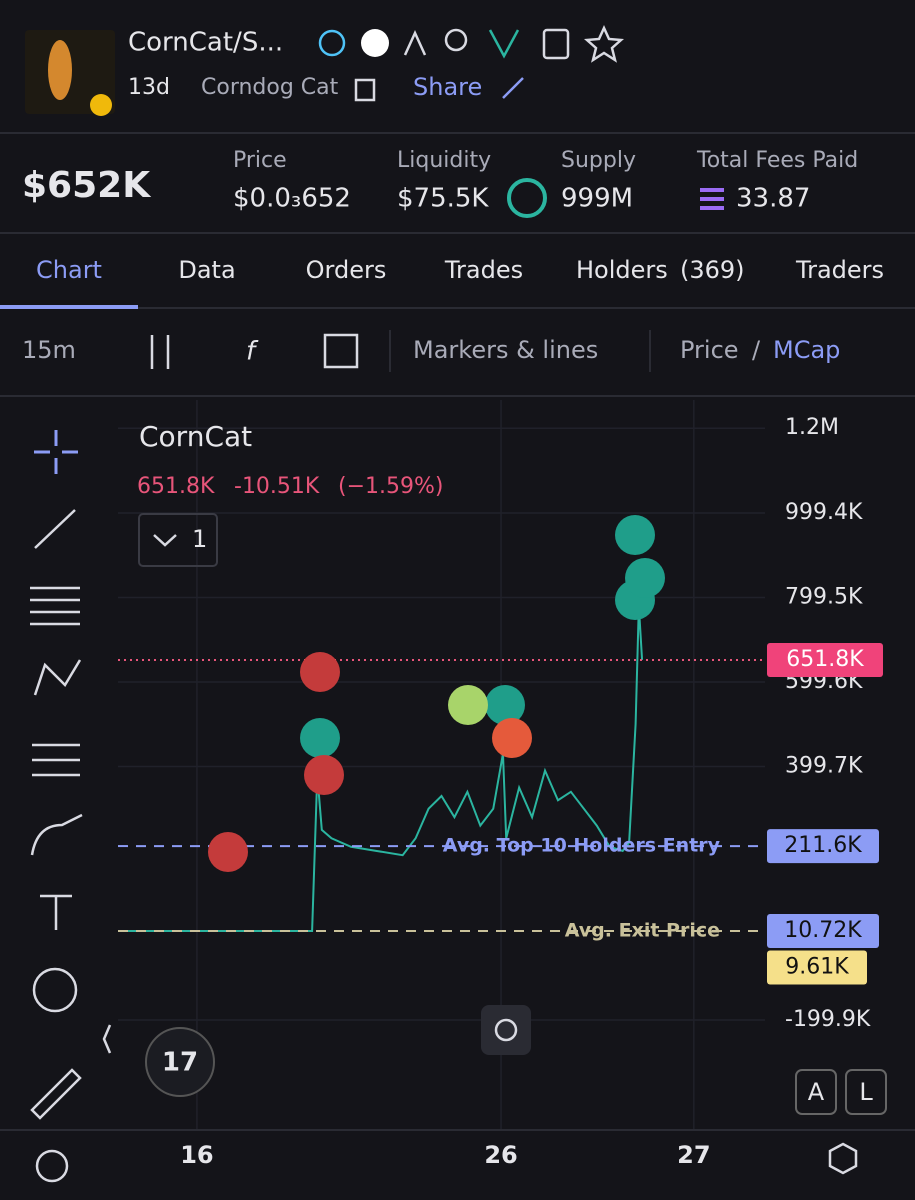 This screenshot has height=1200, width=915. What do you see at coordinates (346, 270) in the screenshot?
I see `tab: Orders` at bounding box center [346, 270].